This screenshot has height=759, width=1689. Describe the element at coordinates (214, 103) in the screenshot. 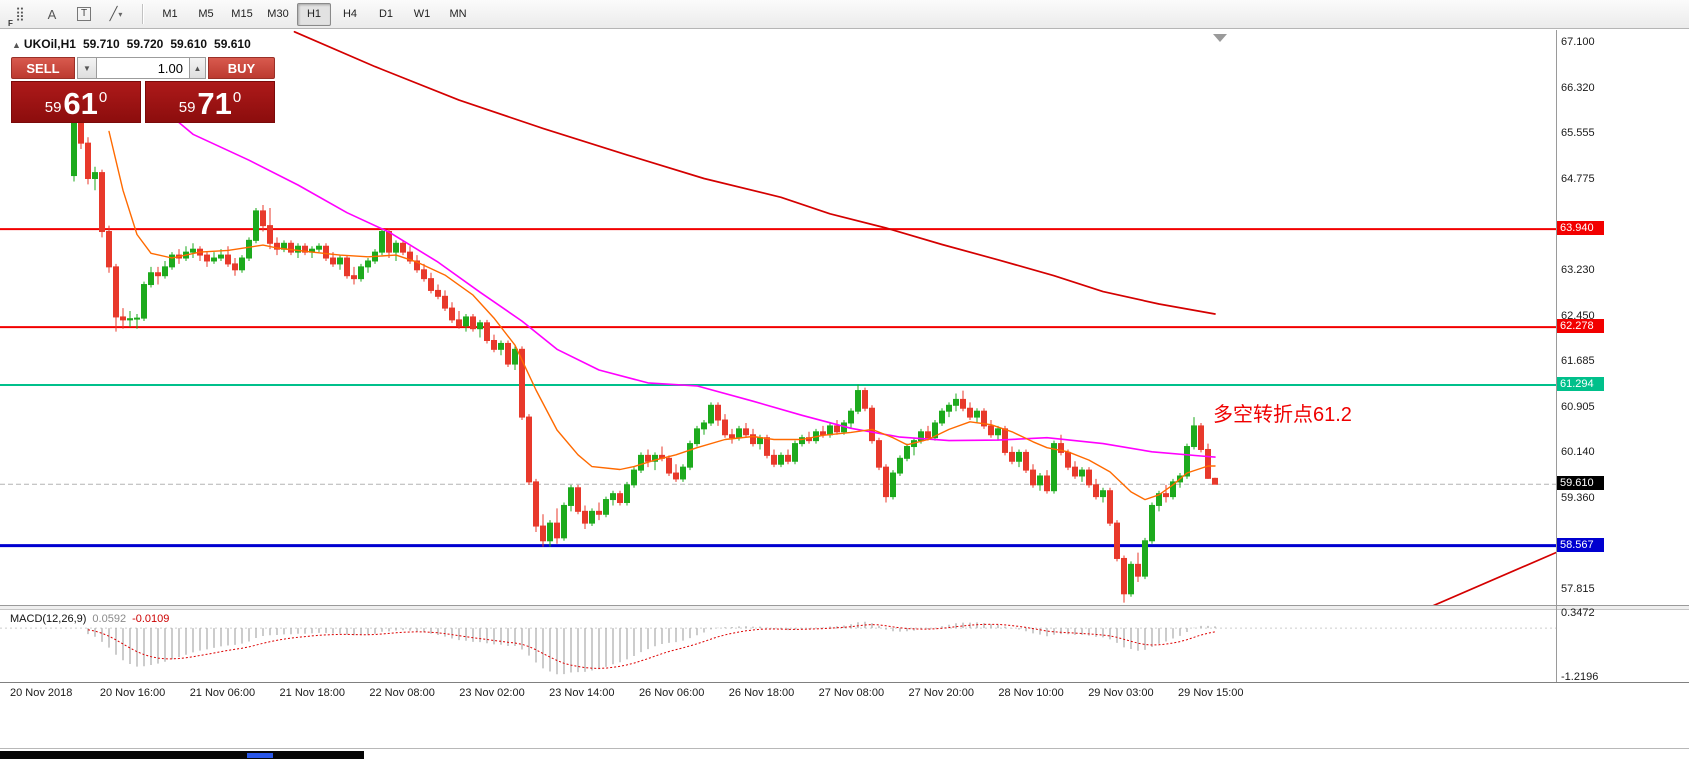

I see `ask-pips: 71` at that location.